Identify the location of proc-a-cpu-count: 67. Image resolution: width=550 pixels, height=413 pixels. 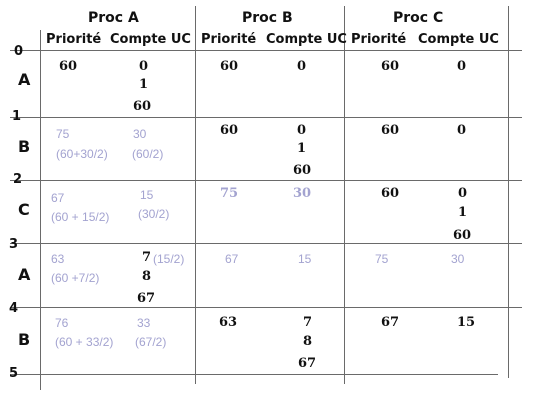
(146, 298).